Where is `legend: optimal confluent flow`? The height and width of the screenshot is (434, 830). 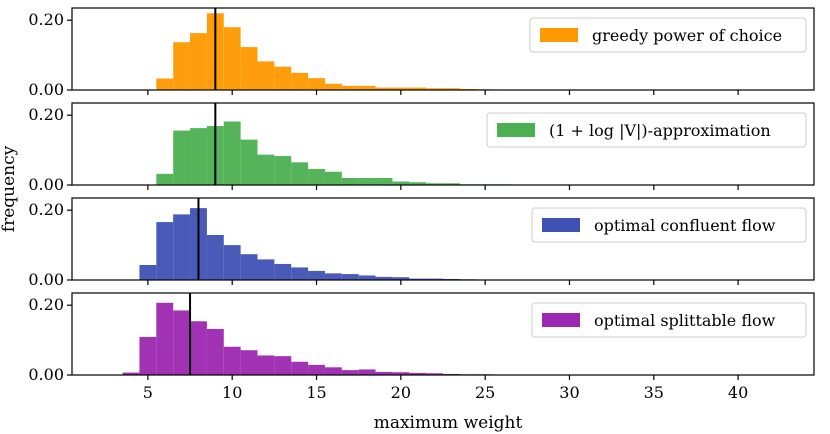
legend: optimal confluent flow is located at coordinates (669, 225).